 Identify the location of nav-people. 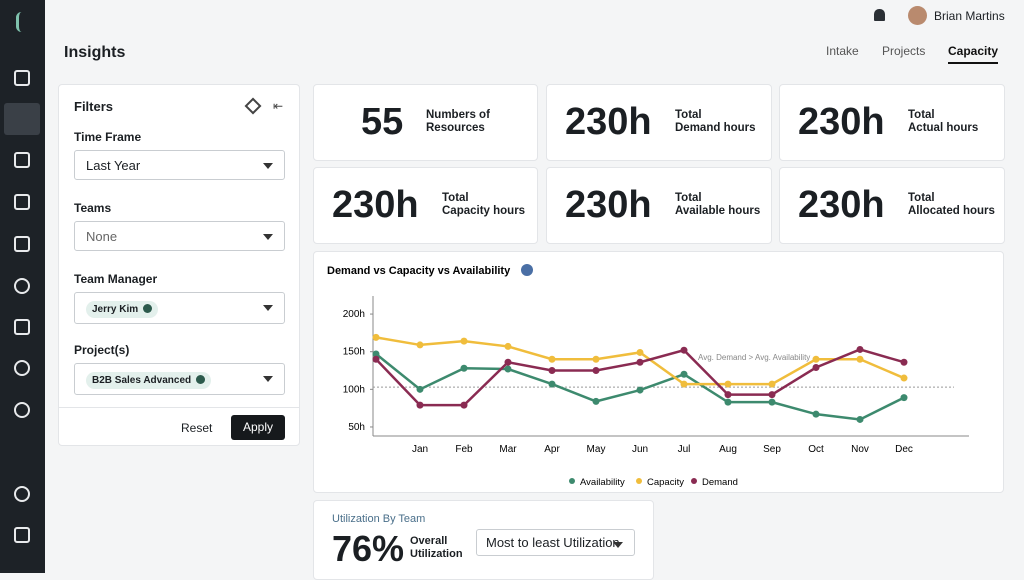
(22, 368).